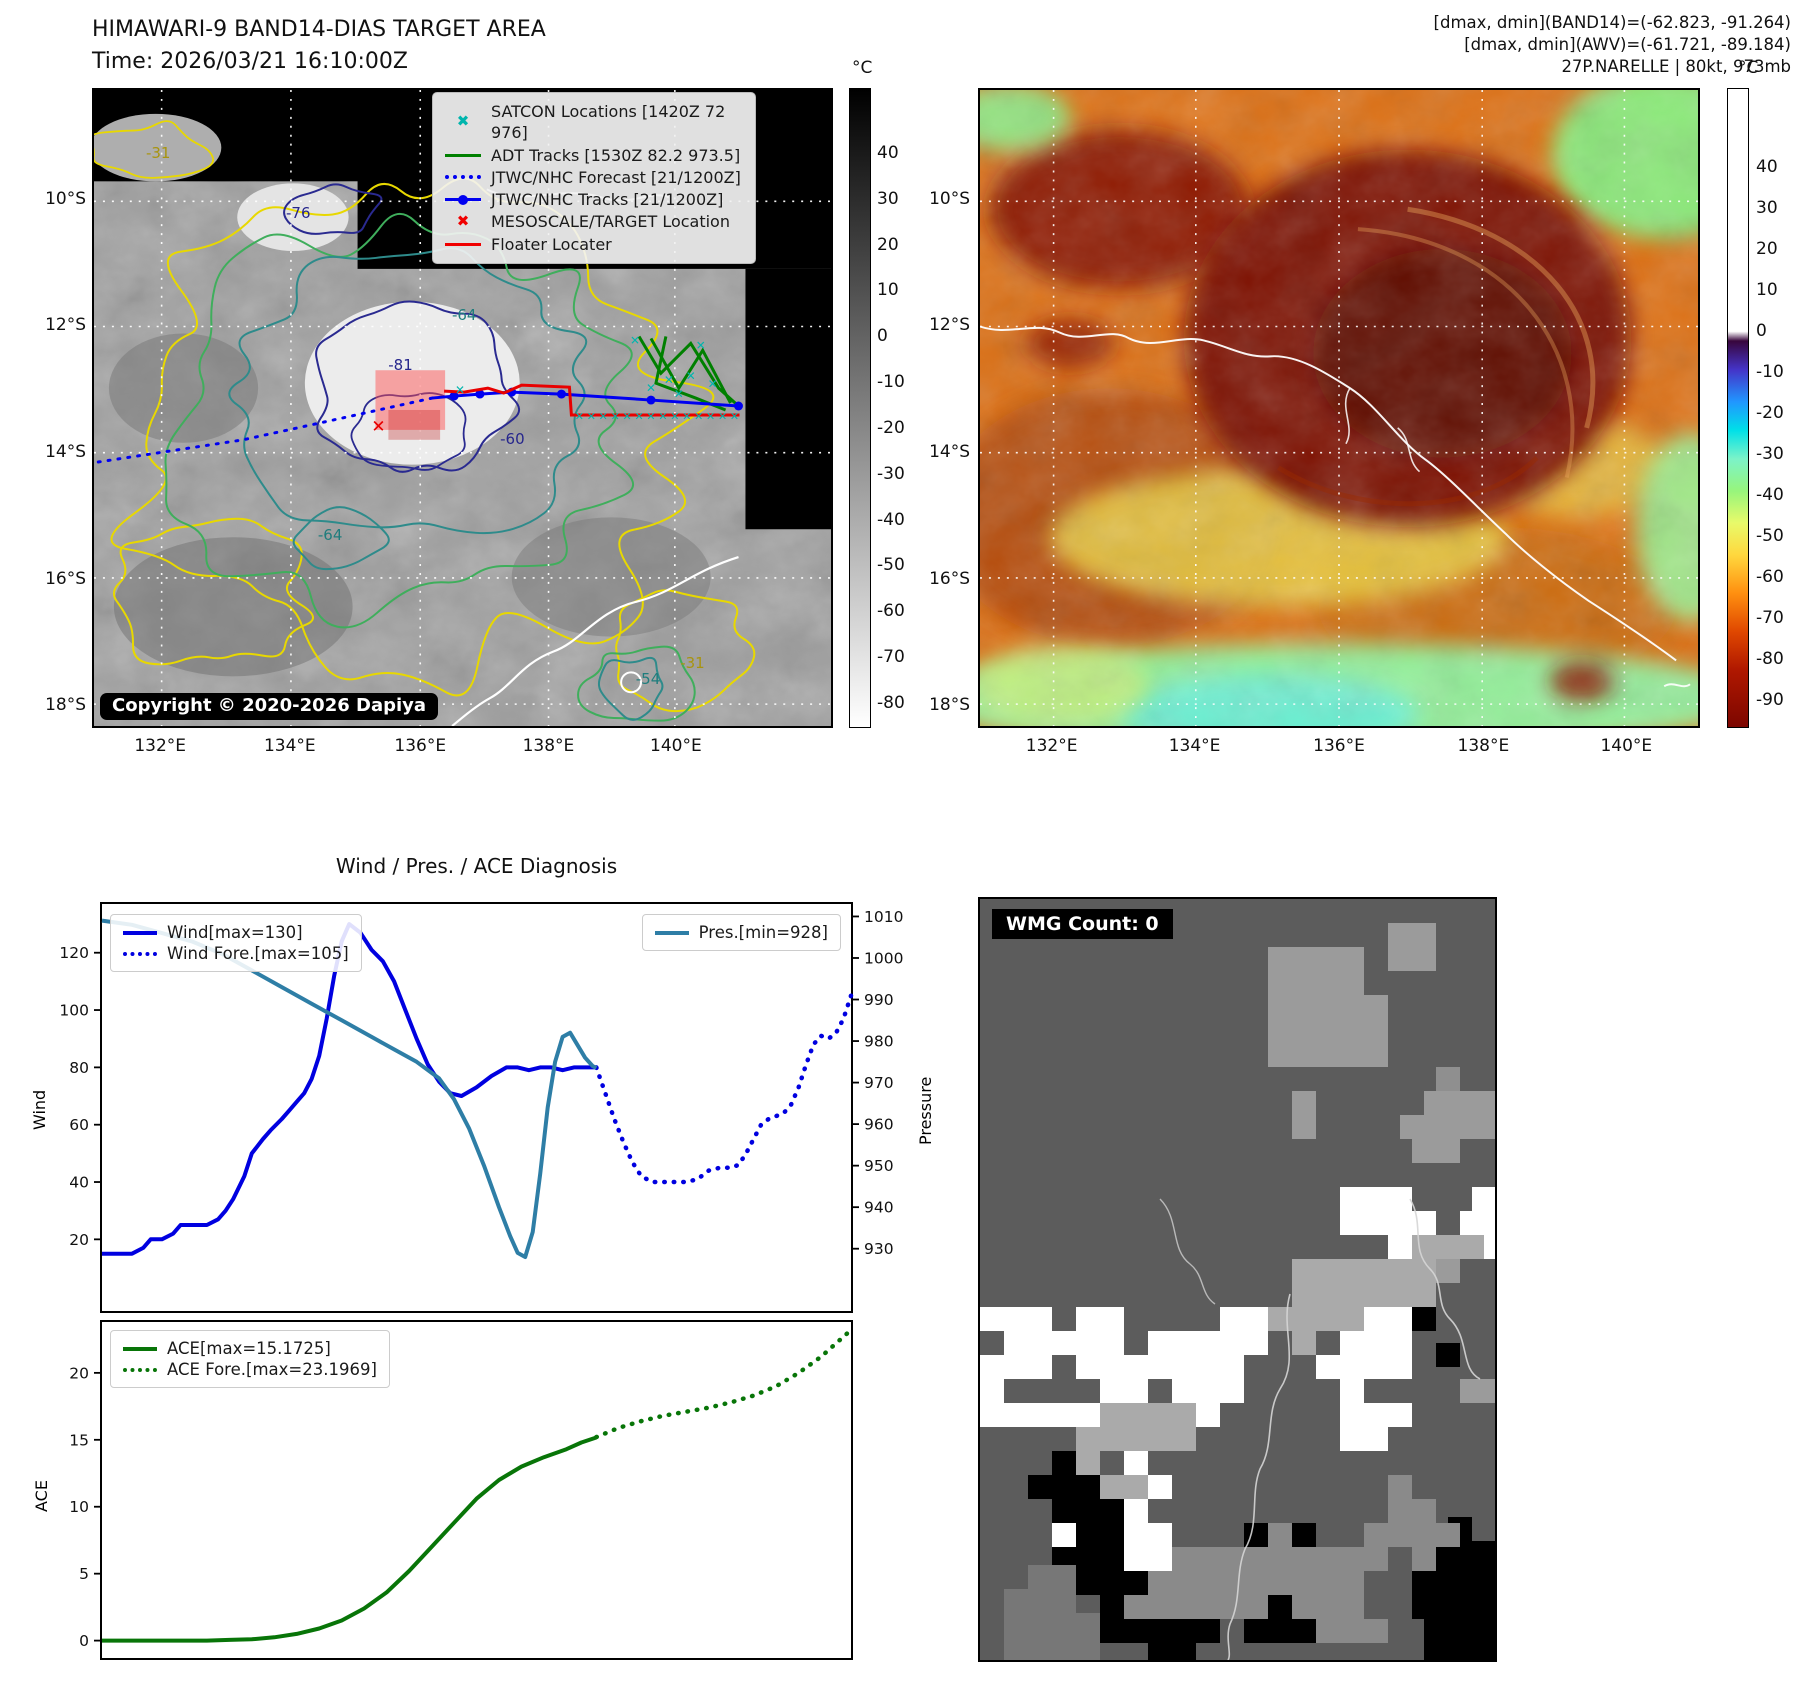  I want to click on contour-value-label: -31, so click(158, 153).